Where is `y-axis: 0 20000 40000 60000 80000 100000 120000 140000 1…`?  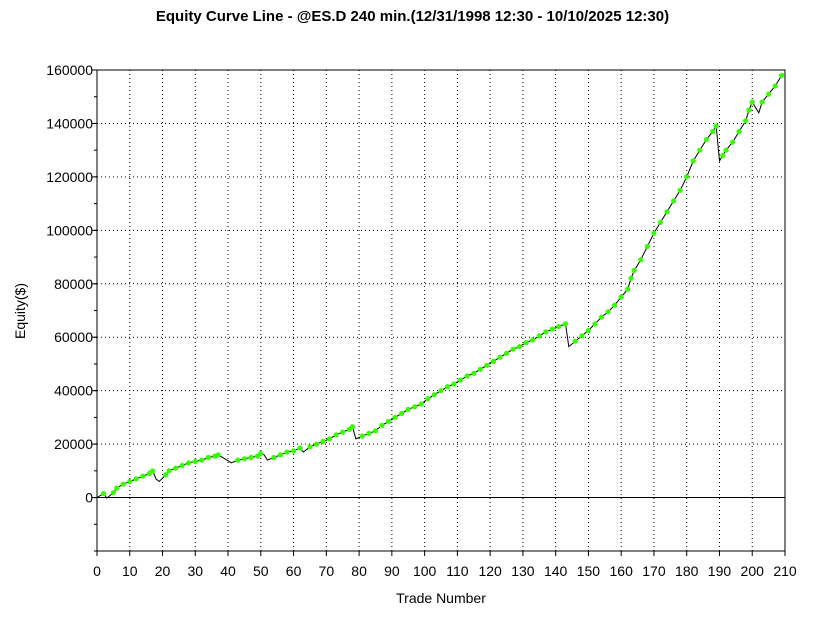 y-axis: 0 20000 40000 60000 80000 100000 120000 140000 1… is located at coordinates (71, 307).